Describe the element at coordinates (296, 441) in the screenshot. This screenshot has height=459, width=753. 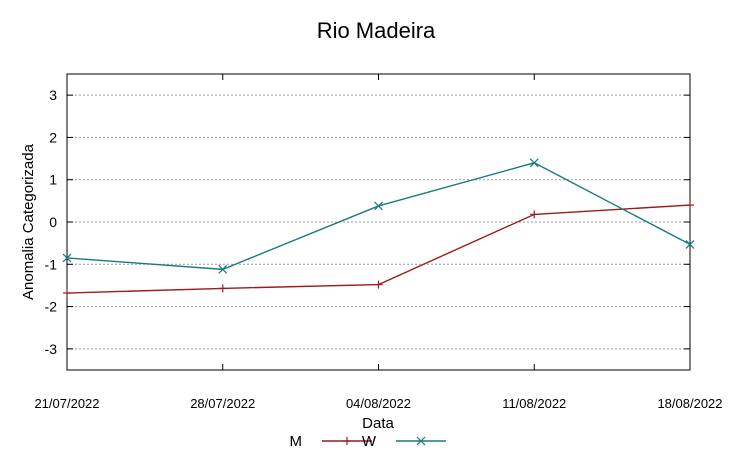
I see `legend-label-m: M` at that location.